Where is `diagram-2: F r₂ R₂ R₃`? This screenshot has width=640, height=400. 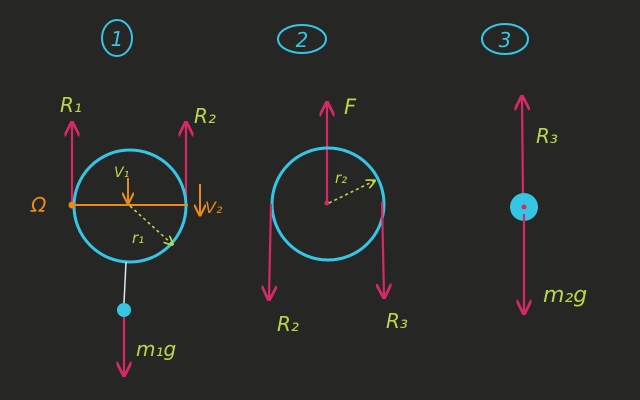 diagram-2: F r₂ R₂ R₃ is located at coordinates (338, 215).